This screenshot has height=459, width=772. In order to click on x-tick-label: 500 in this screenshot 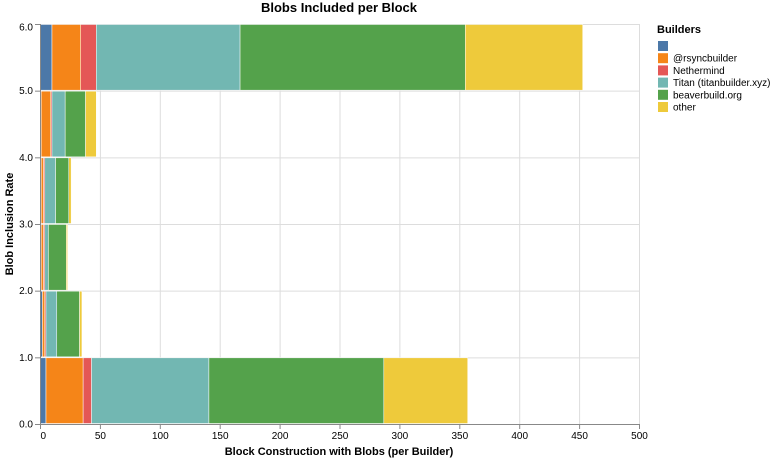, I will do `click(639, 436)`.